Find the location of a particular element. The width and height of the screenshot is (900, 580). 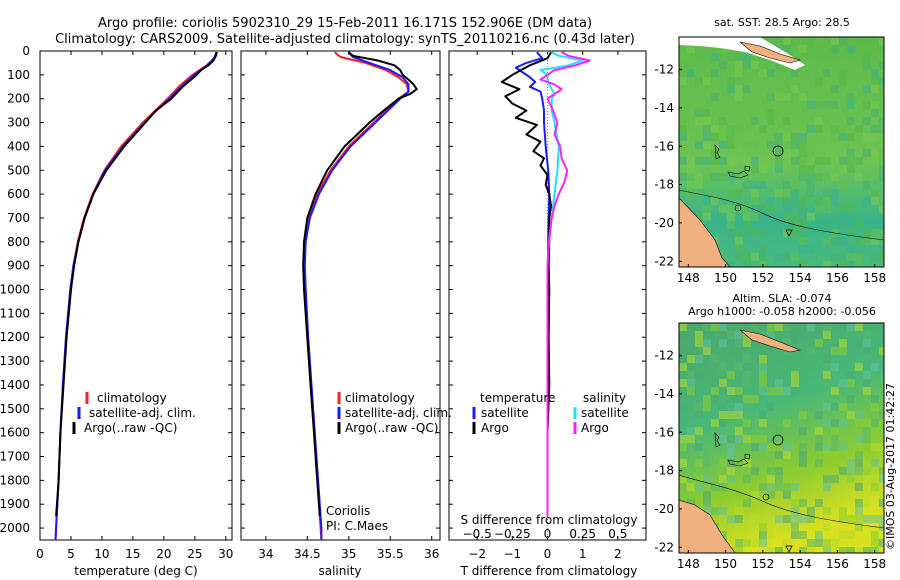

depth-tick-label: 1500 is located at coordinates (15, 409).